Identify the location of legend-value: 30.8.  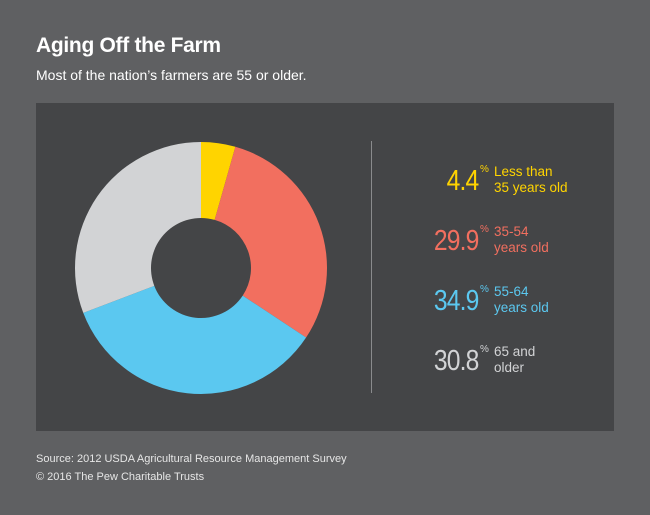
(455, 361).